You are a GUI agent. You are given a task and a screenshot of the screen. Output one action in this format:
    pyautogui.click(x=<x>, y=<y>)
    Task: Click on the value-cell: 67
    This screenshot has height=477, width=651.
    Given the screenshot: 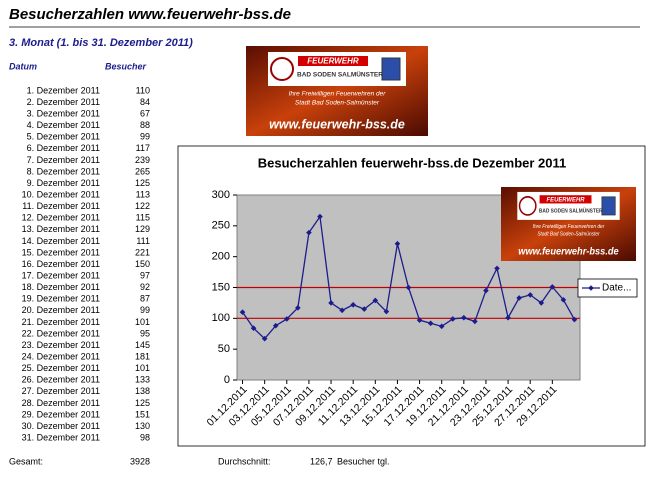 What is the action you would take?
    pyautogui.click(x=145, y=114)
    